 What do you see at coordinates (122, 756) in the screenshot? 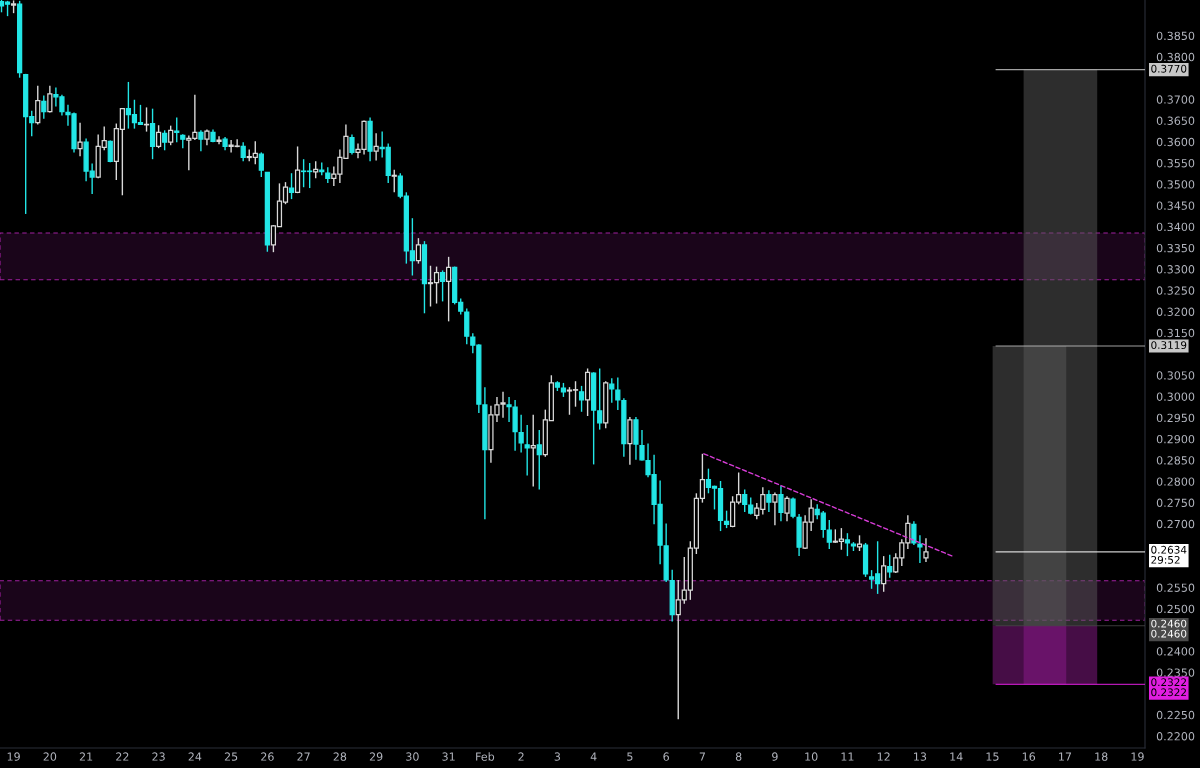
I see `x-tick-label: 22` at bounding box center [122, 756].